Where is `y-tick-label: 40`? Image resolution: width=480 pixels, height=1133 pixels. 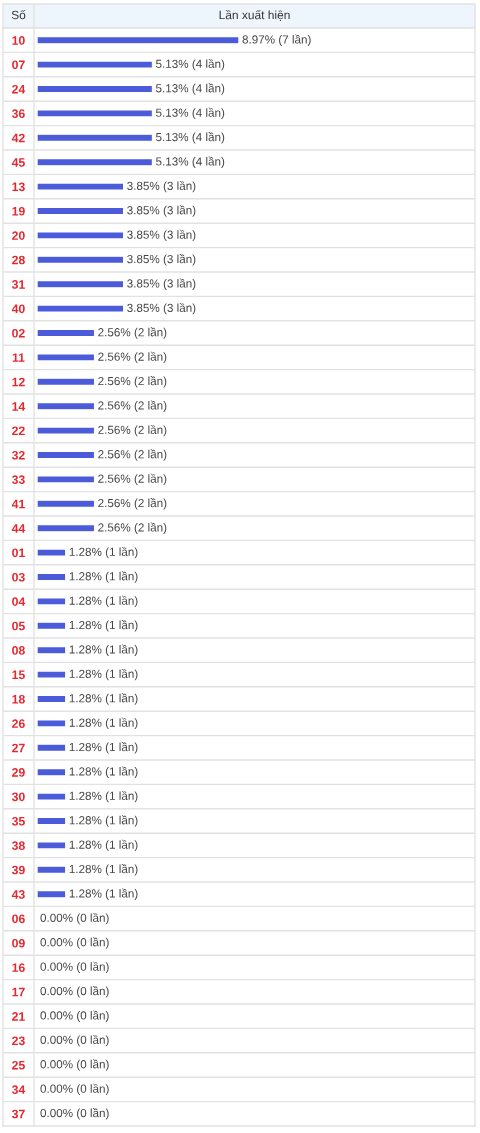 y-tick-label: 40 is located at coordinates (18, 309).